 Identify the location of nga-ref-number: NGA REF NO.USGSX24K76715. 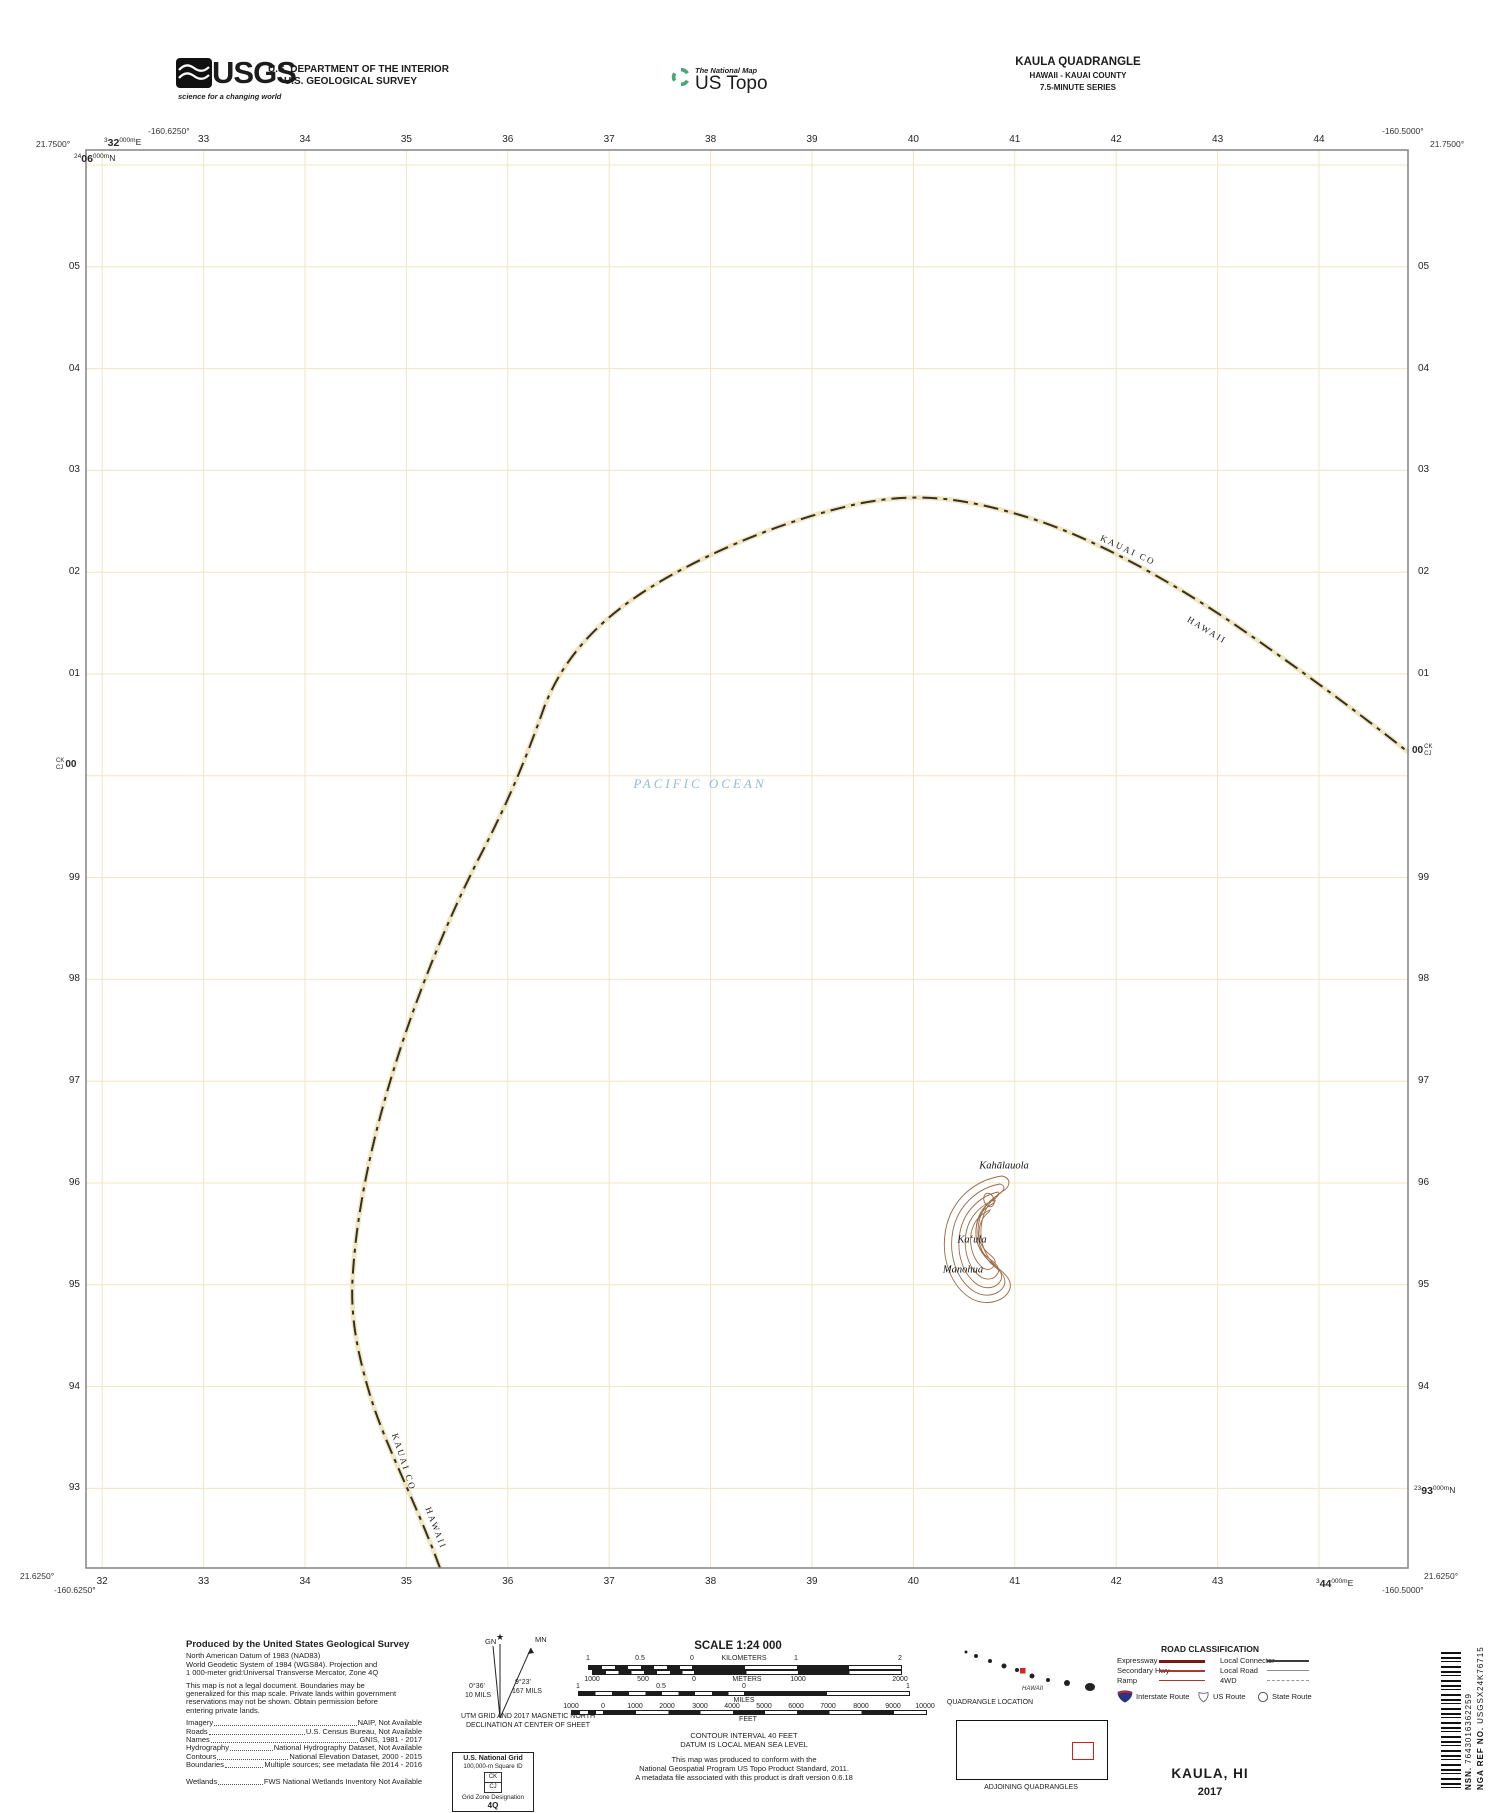
(1480, 1718).